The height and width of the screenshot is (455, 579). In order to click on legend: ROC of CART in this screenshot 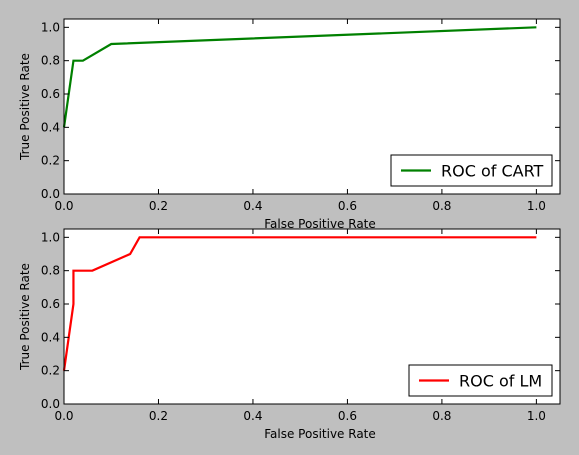, I will do `click(471, 170)`.